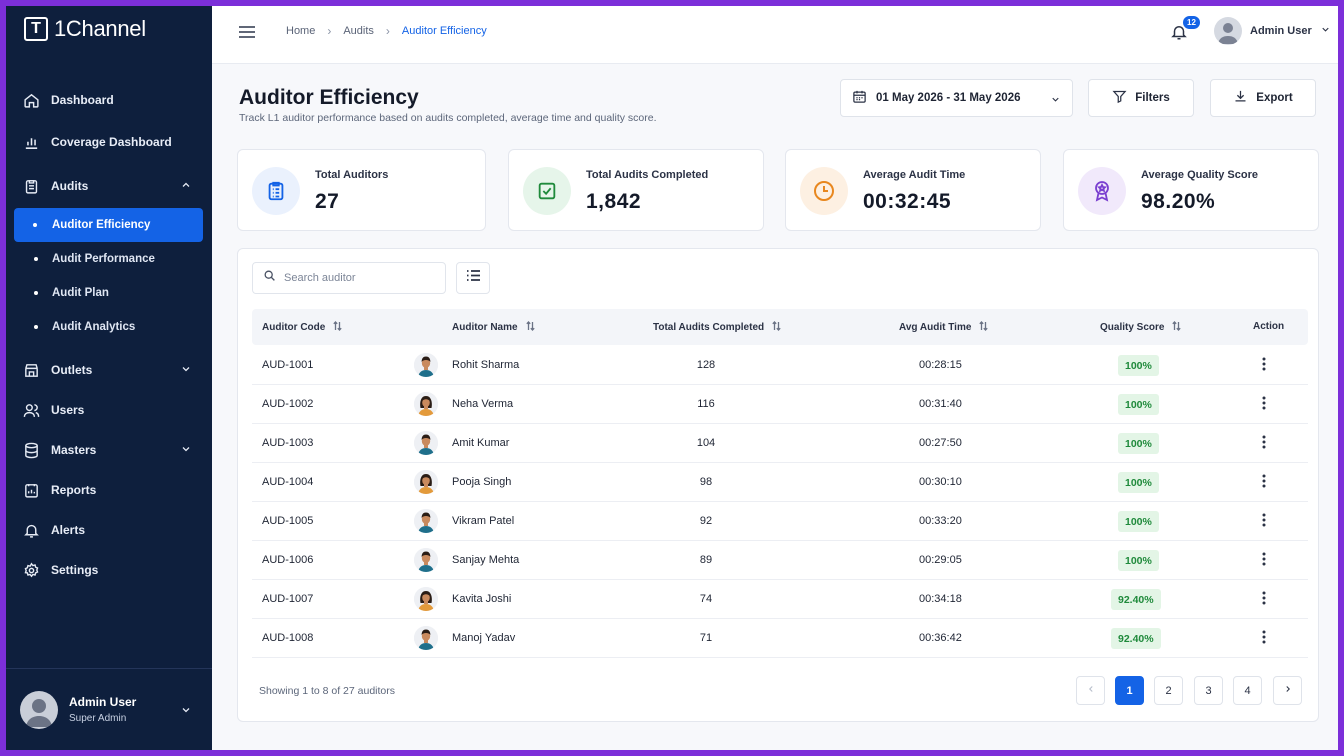  Describe the element at coordinates (1208, 690) in the screenshot. I see `pagination-page-3: 3` at that location.